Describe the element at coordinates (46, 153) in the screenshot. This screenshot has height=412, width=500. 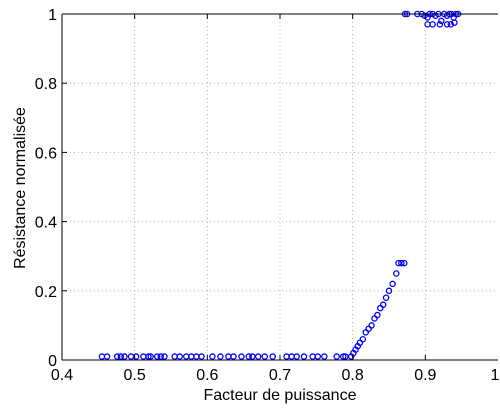
I see `y-tick-label: 0.6` at that location.